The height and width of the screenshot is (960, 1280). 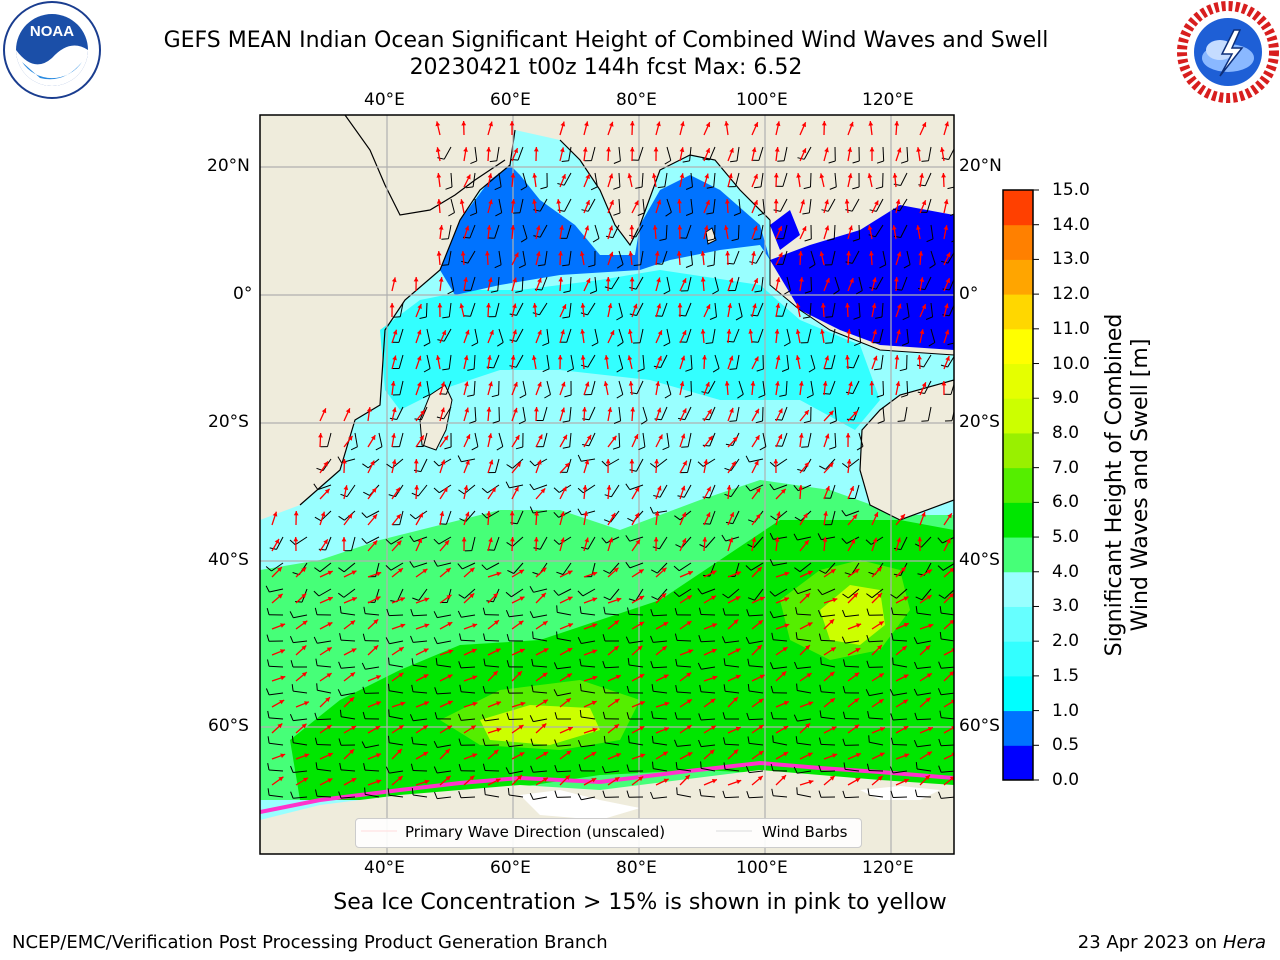 What do you see at coordinates (630, 350) in the screenshot?
I see `ocean-cyan-zone` at bounding box center [630, 350].